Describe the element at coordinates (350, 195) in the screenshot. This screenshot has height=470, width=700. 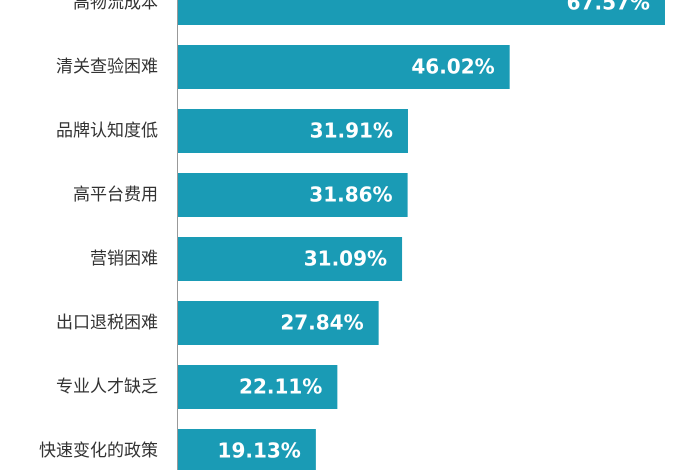
I see `value-label: 31.86%` at that location.